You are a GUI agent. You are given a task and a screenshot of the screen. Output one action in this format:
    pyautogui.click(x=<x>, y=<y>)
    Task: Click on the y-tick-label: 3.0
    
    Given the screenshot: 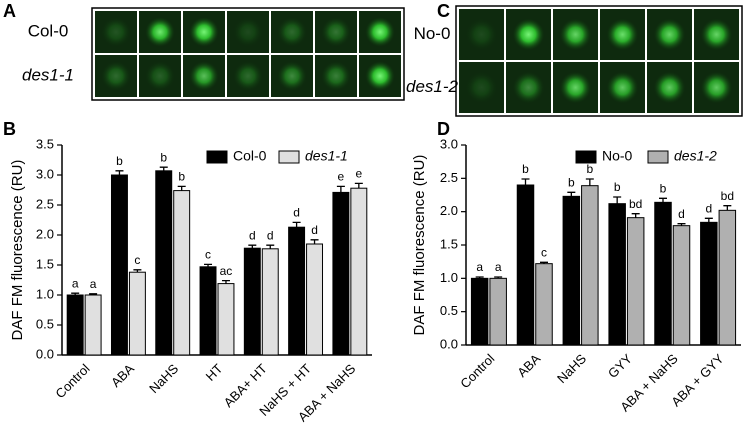 What is the action you would take?
    pyautogui.click(x=449, y=143)
    